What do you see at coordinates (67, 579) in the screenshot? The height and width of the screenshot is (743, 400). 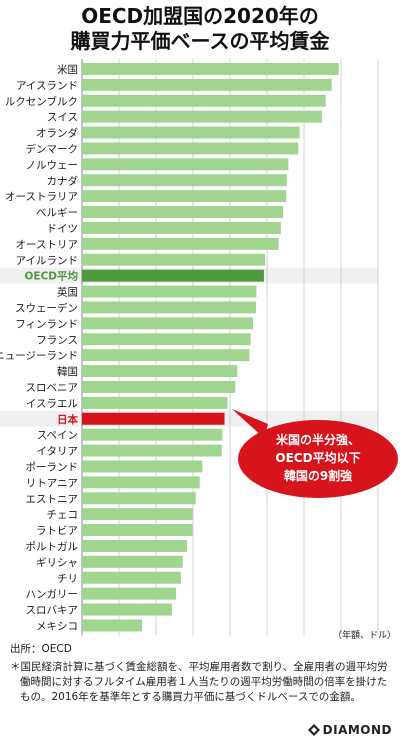 I see `category-label: チリ` at bounding box center [67, 579].